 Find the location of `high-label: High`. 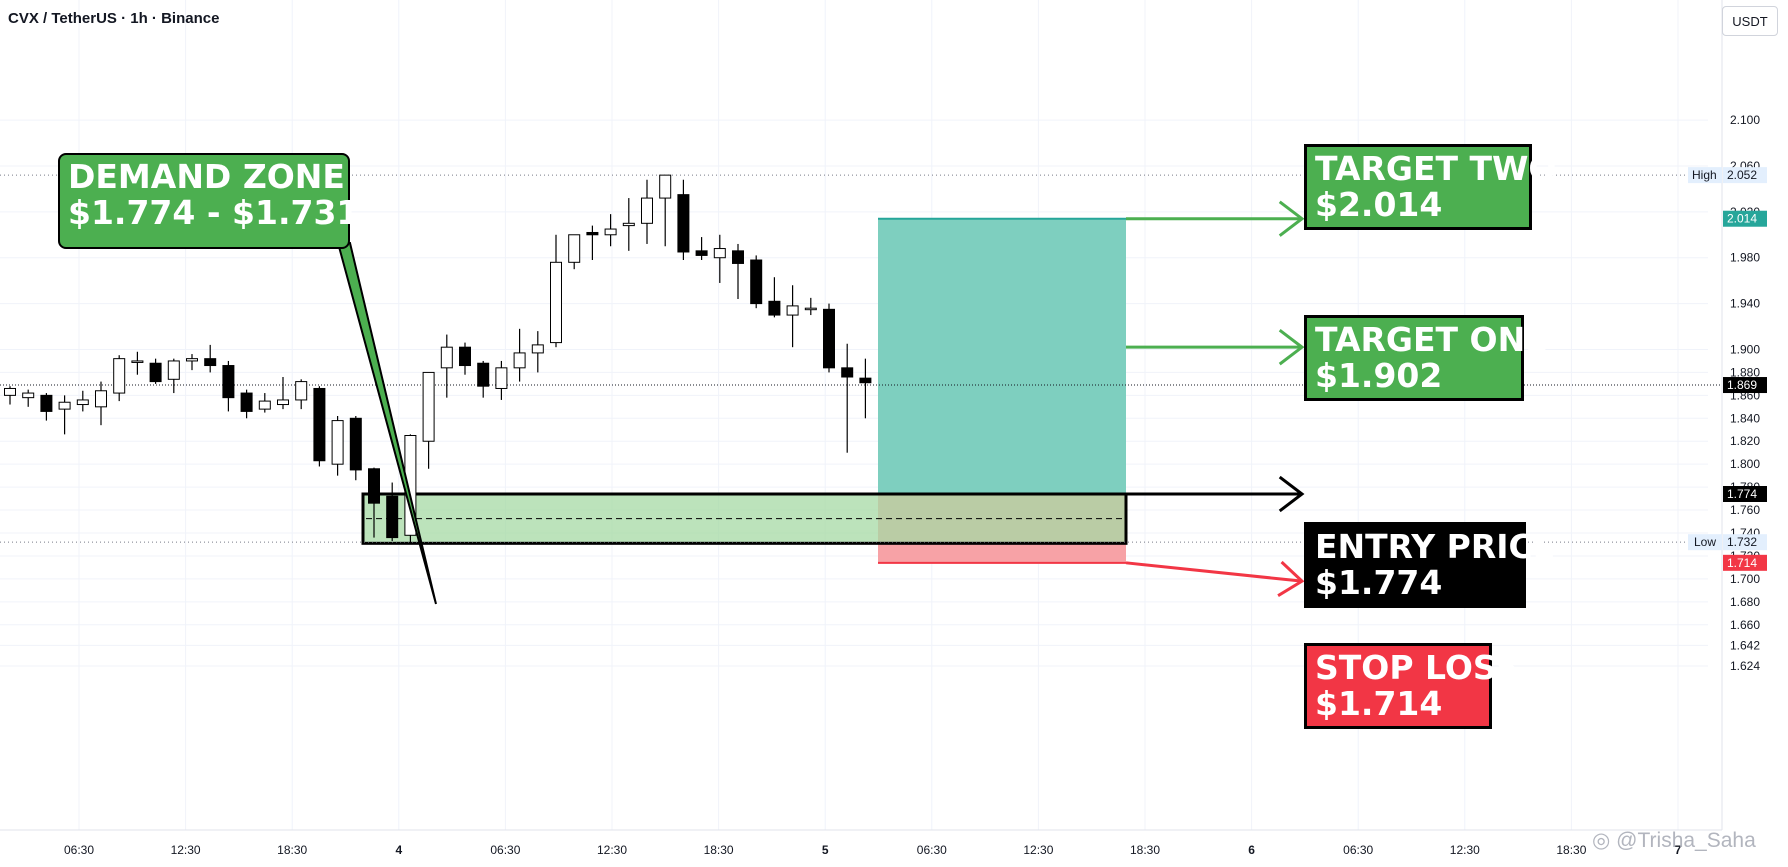

high-label: High is located at coordinates (1704, 175).